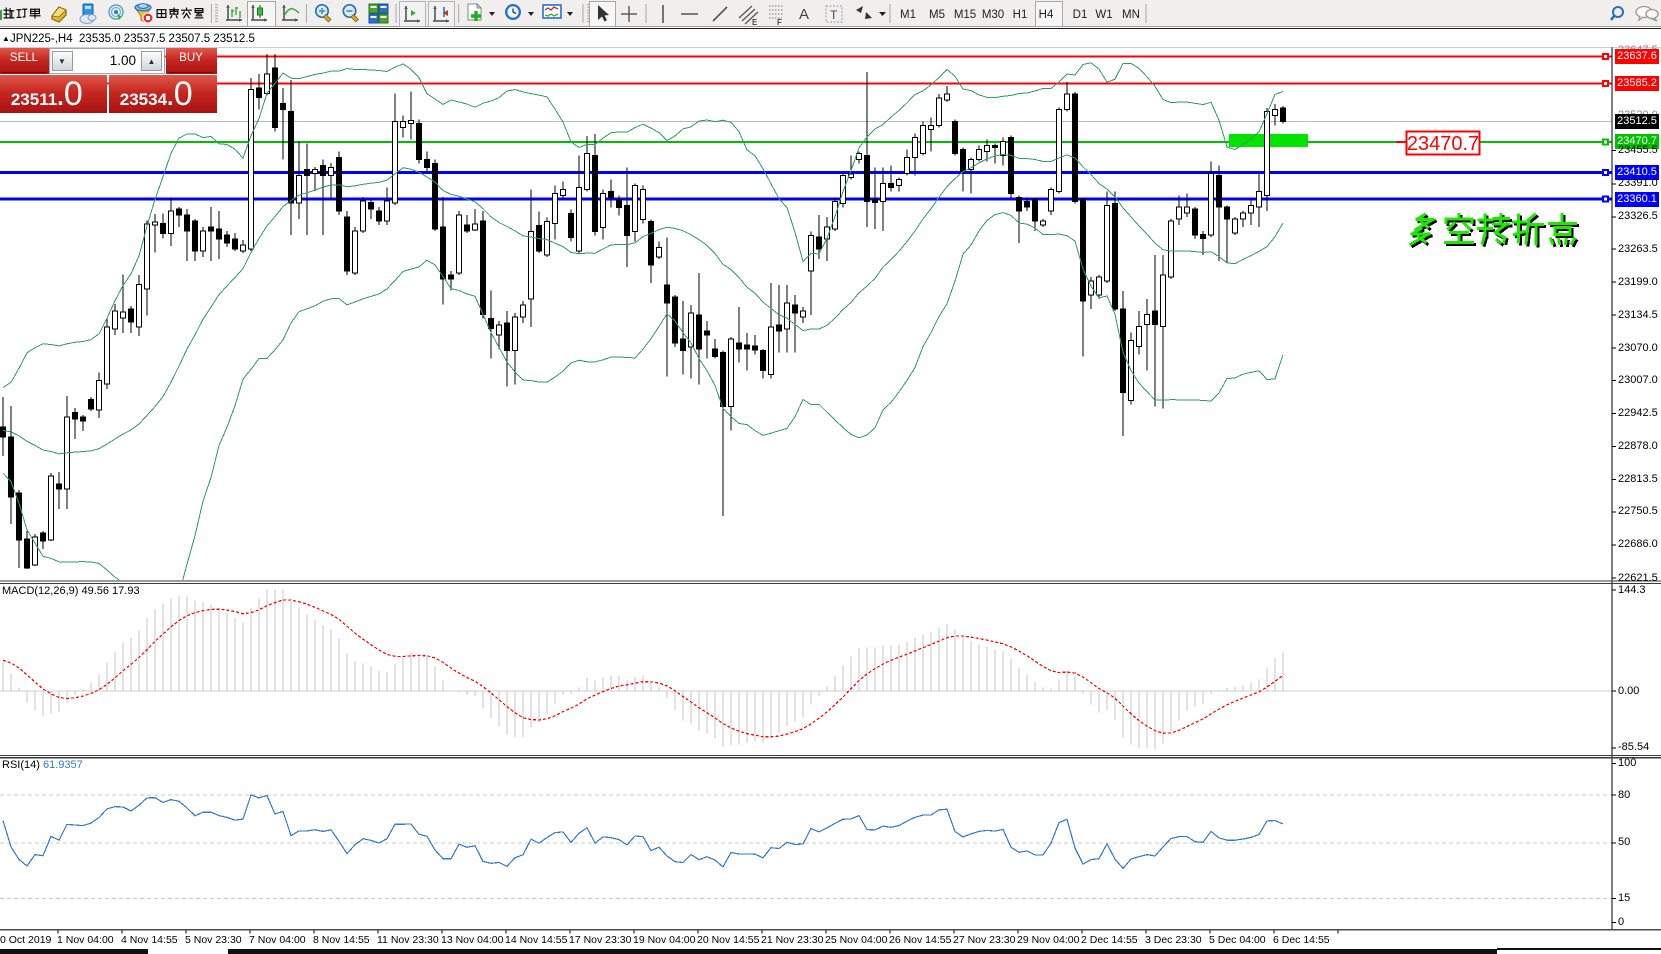  Describe the element at coordinates (993, 15) in the screenshot. I see `svg-text: M30` at that location.